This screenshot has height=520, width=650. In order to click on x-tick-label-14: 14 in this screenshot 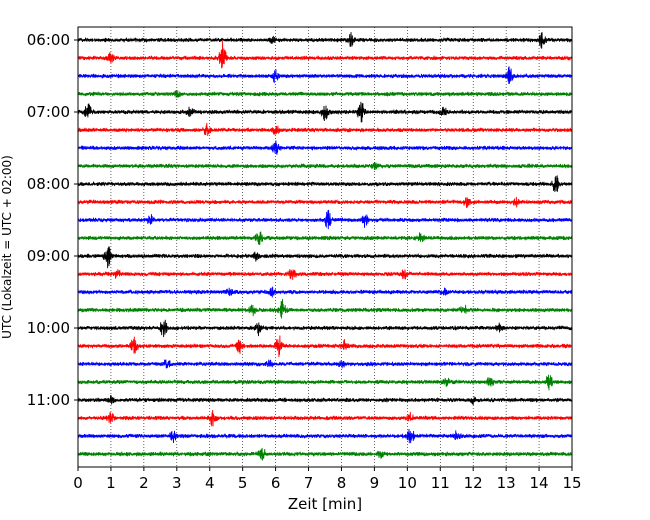, I will do `click(539, 483)`.